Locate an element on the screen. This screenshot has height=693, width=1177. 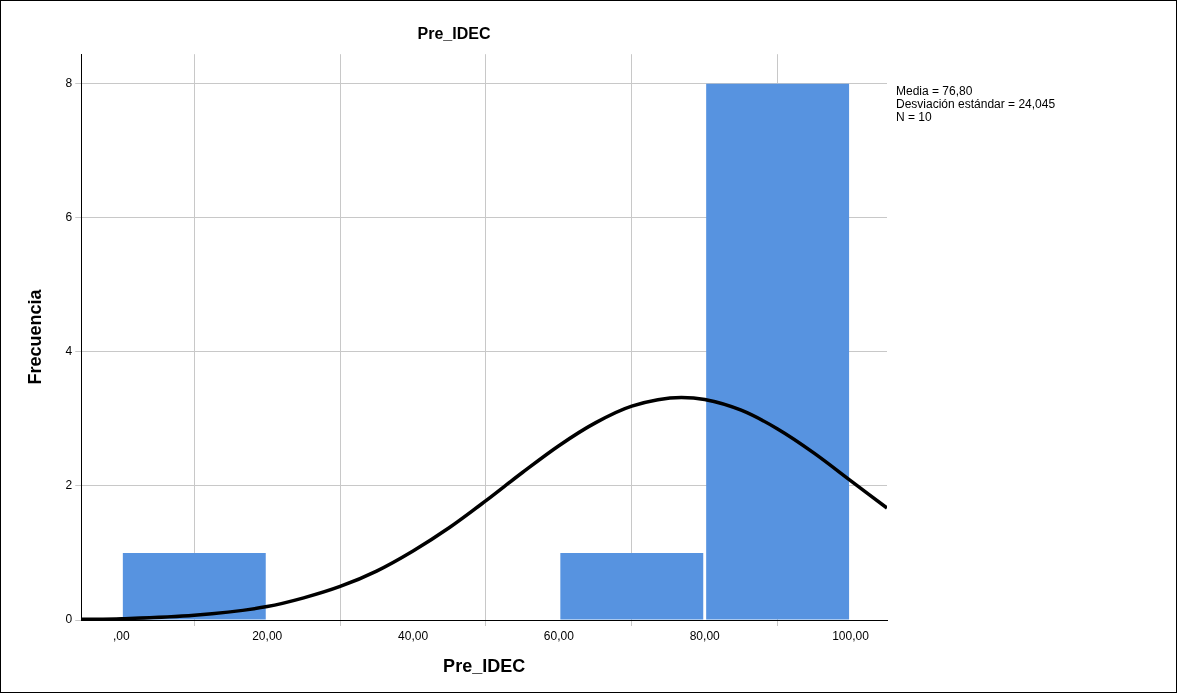
y-tick-label: 0 is located at coordinates (69, 619).